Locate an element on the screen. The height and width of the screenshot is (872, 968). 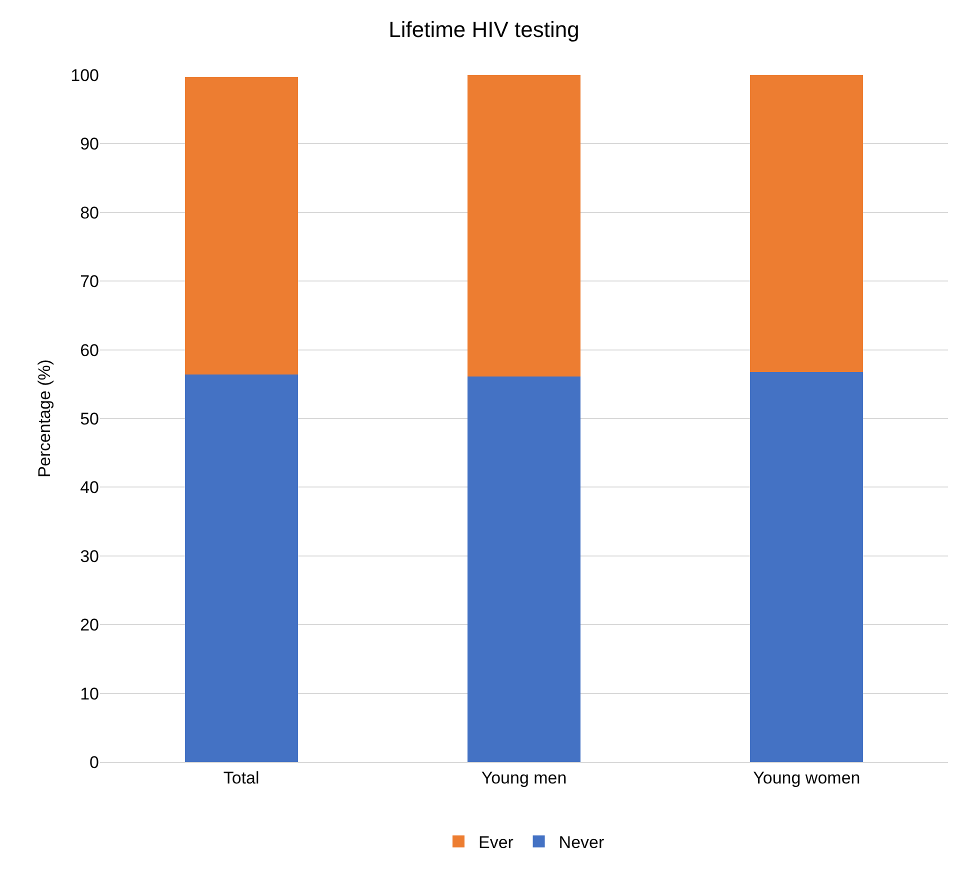
legend-label: Ever is located at coordinates (496, 842).